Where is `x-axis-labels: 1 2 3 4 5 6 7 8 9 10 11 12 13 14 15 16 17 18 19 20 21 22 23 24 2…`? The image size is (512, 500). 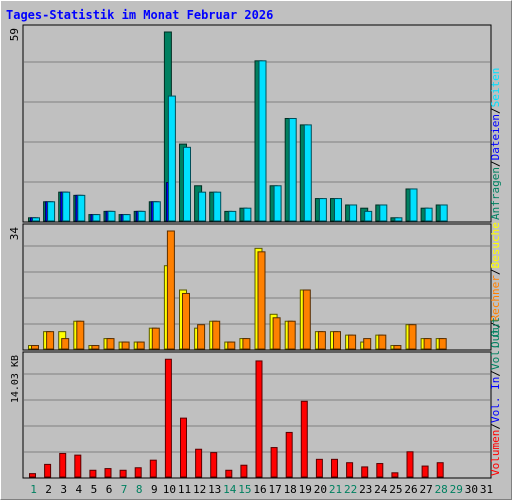 x-axis-labels: 1 2 3 4 5 6 7 8 9 10 11 12 13 14 15 16 17 18 19 20 21 22 23 24 2… is located at coordinates (261, 489).